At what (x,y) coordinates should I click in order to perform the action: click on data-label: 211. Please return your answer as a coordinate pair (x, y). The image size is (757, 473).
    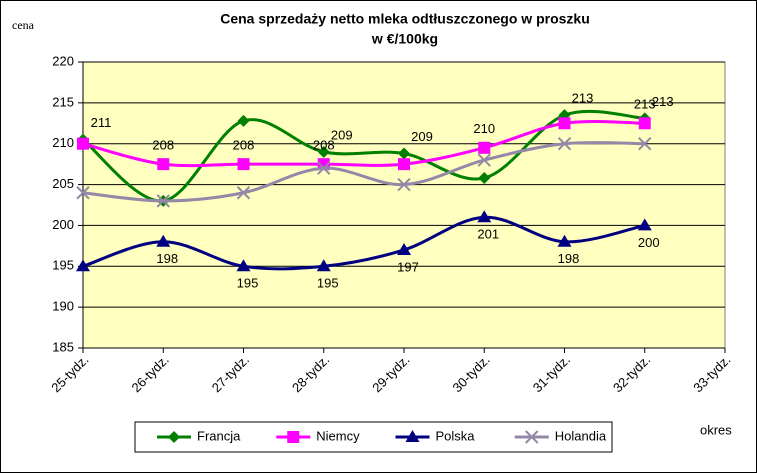
    Looking at the image, I should click on (101, 122).